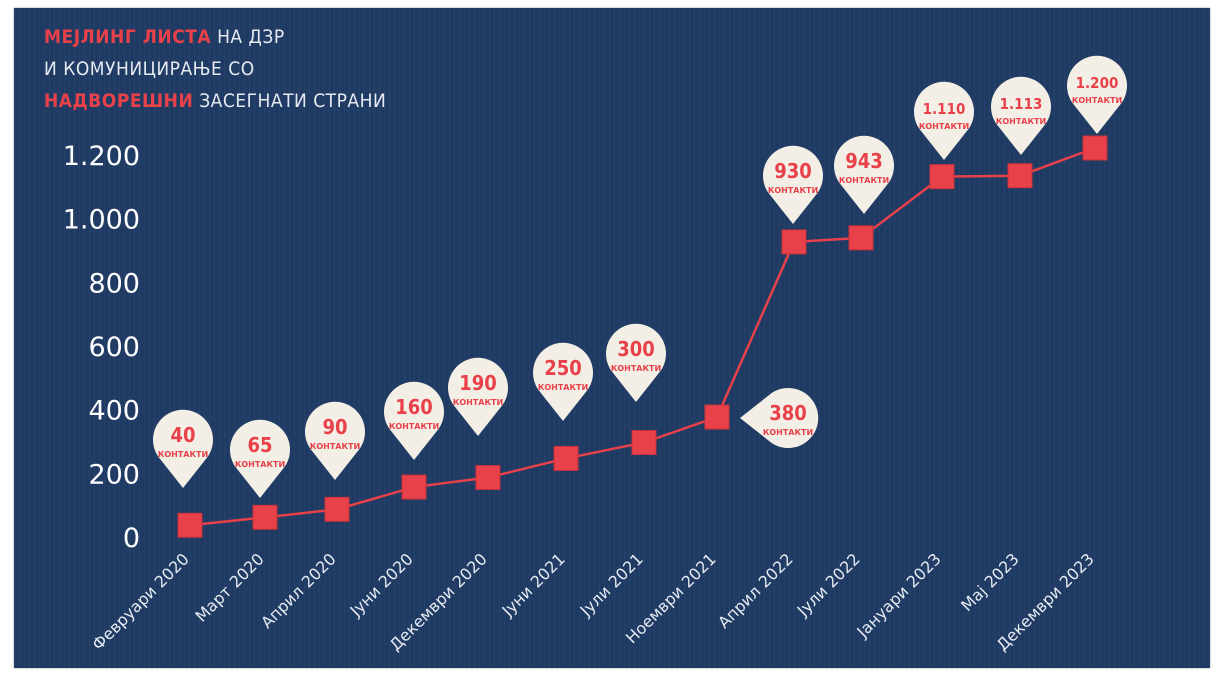 This screenshot has width=1221, height=683. Describe the element at coordinates (230, 587) in the screenshot. I see `x-tick-label: Март 2020` at that location.